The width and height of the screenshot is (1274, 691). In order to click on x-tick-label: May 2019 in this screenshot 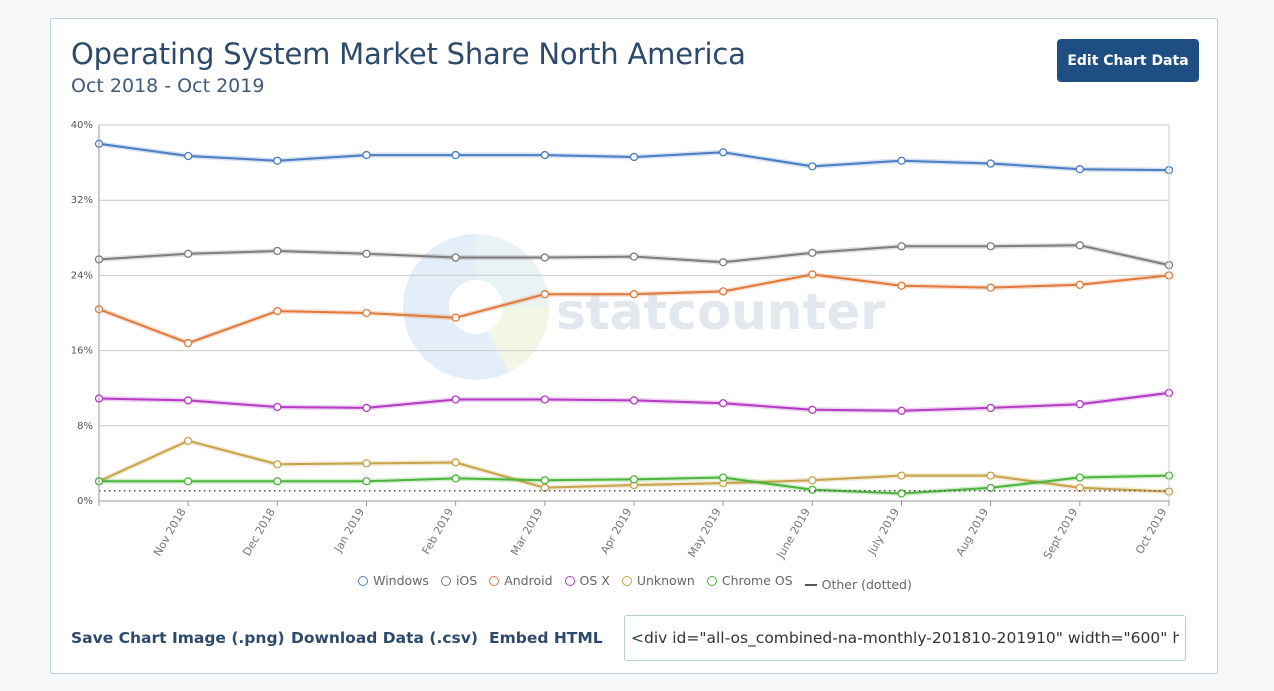, I will do `click(704, 532)`.